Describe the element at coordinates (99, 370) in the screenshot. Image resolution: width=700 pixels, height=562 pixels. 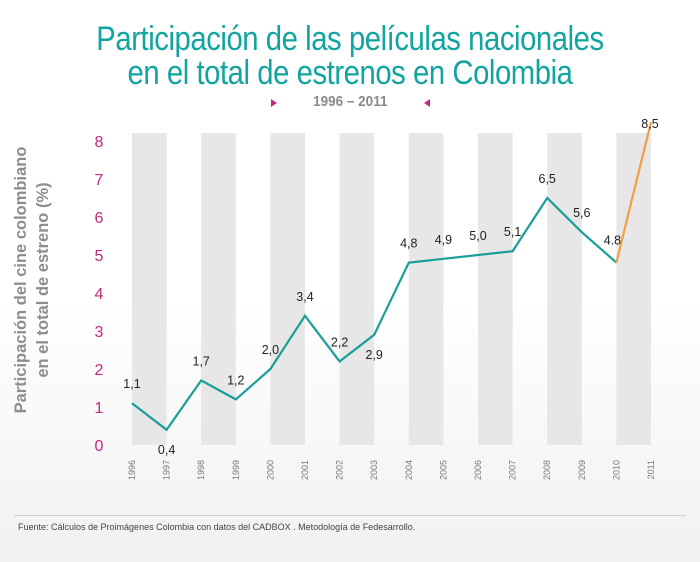
I see `y-tick-label: 2` at that location.